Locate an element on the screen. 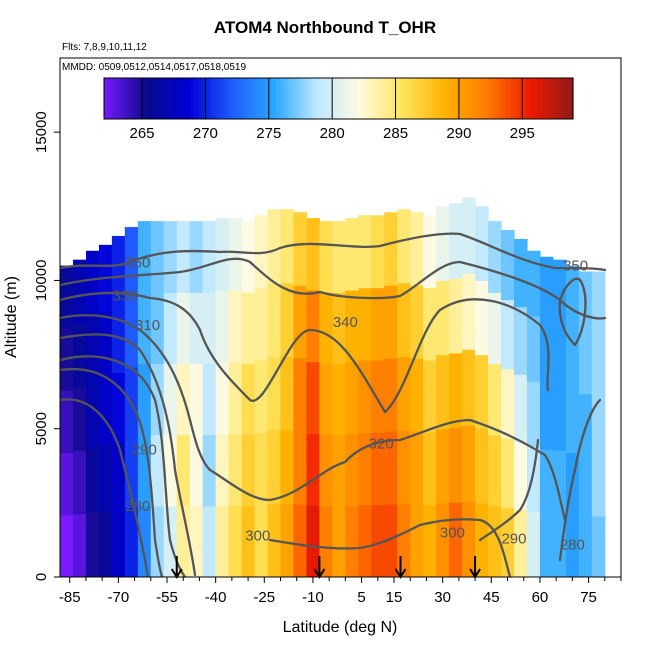 The height and width of the screenshot is (650, 650). contour-label: 300 is located at coordinates (452, 533).